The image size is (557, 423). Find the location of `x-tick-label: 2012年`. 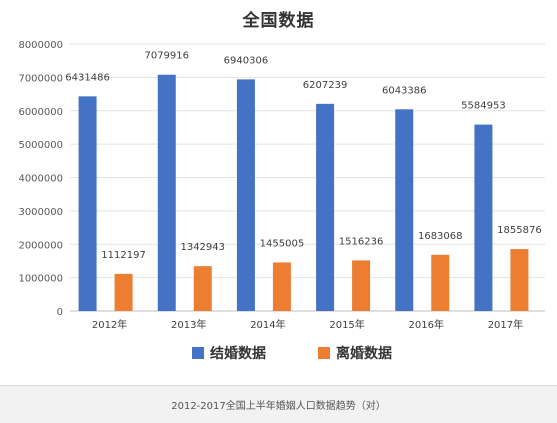

x-tick-label: 2012年 is located at coordinates (109, 324).